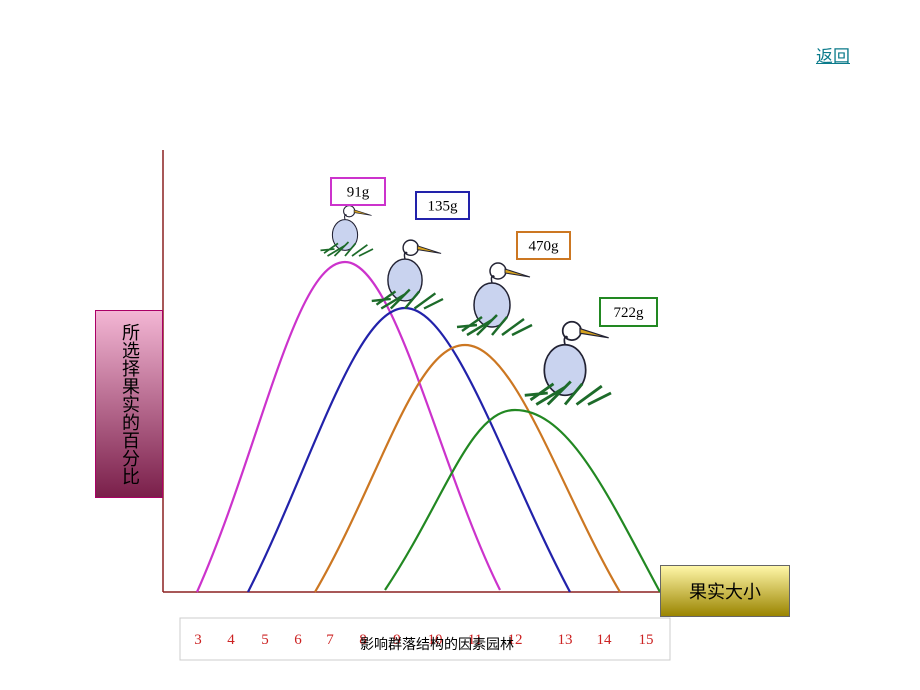  What do you see at coordinates (833, 56) in the screenshot?
I see `back-link: 返回` at bounding box center [833, 56].